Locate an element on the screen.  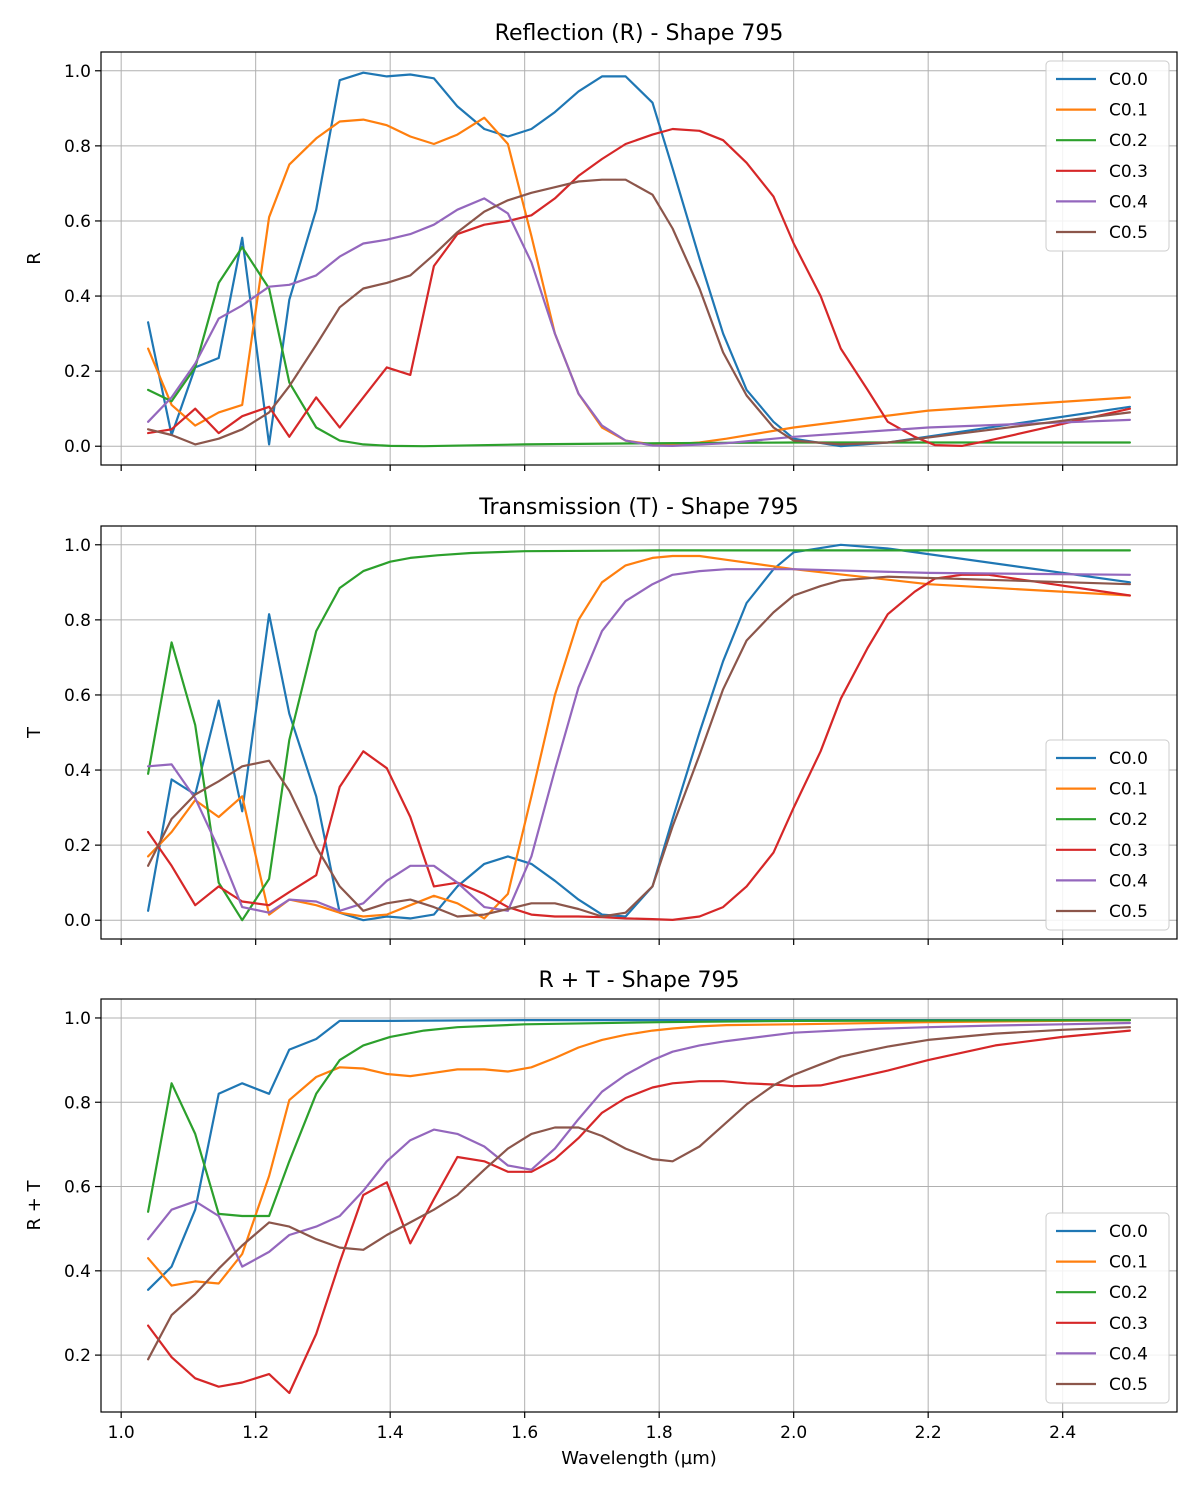
series-line-C0.5 is located at coordinates (639, 312).